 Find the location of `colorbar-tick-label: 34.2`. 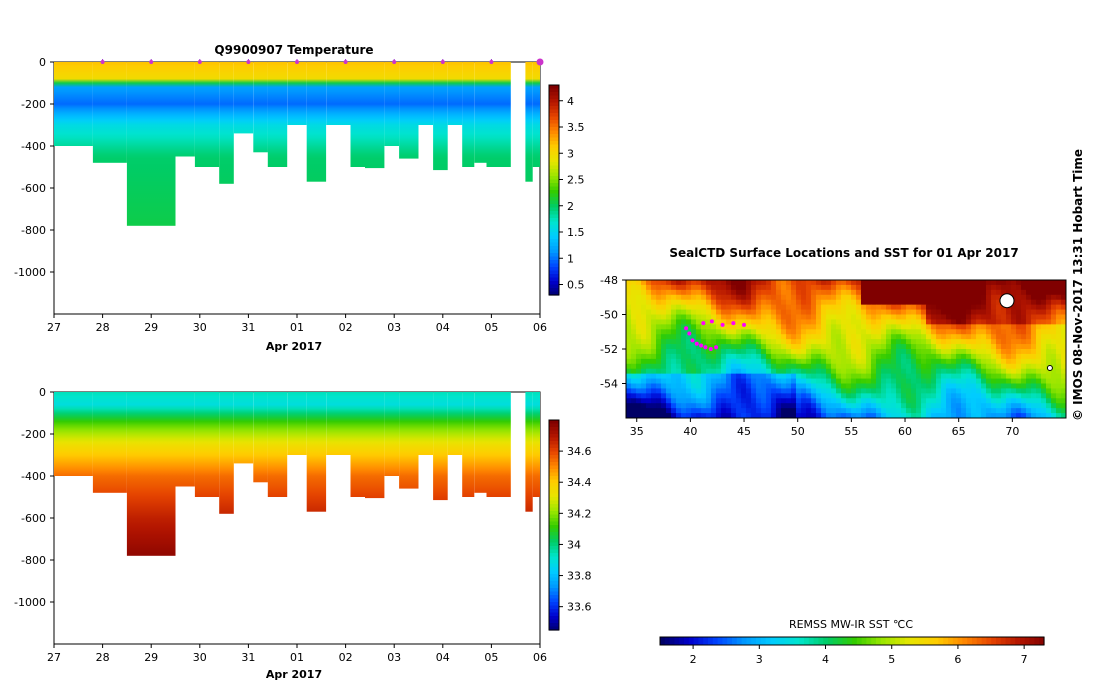

colorbar-tick-label: 34.2 is located at coordinates (579, 513).